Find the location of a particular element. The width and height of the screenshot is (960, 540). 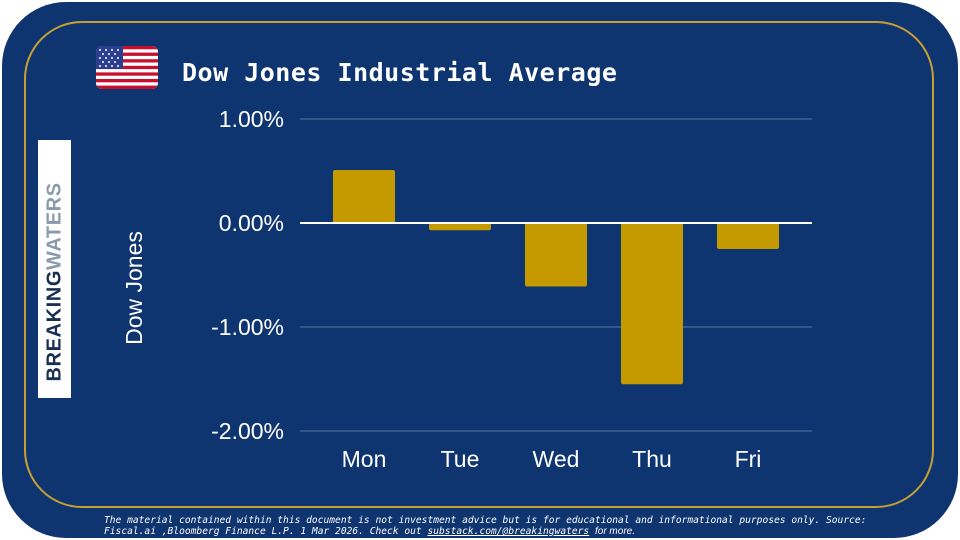

footer-link: substack.com/@breakingwaters is located at coordinates (508, 531).